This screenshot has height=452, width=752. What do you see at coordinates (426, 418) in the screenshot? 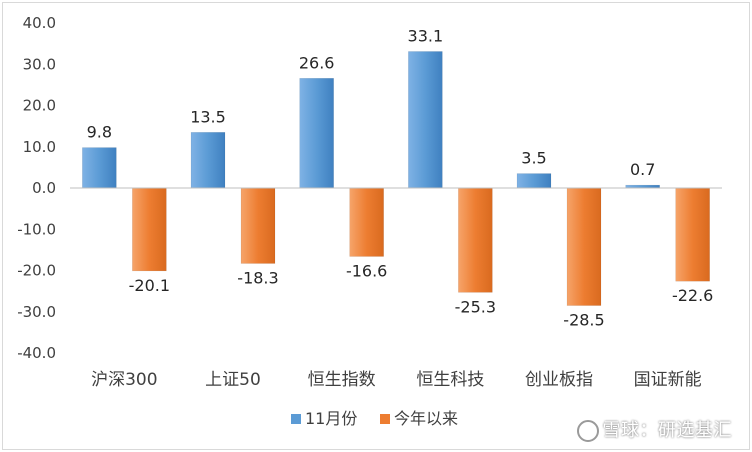
I see `legend-label: 今年以来` at bounding box center [426, 418].